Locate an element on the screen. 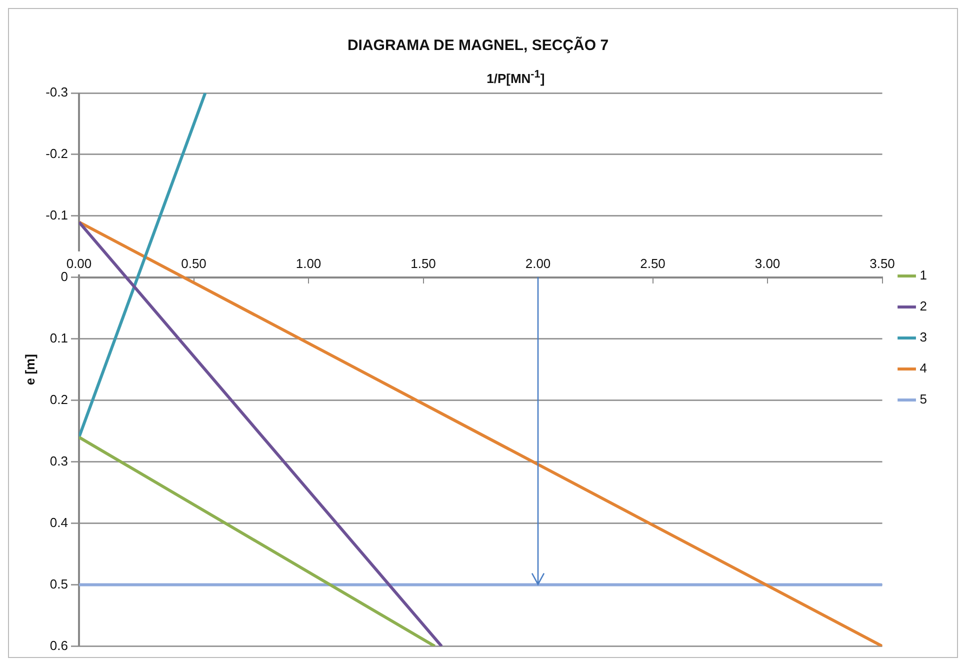  y-tick-label: 0.5 is located at coordinates (59, 584).